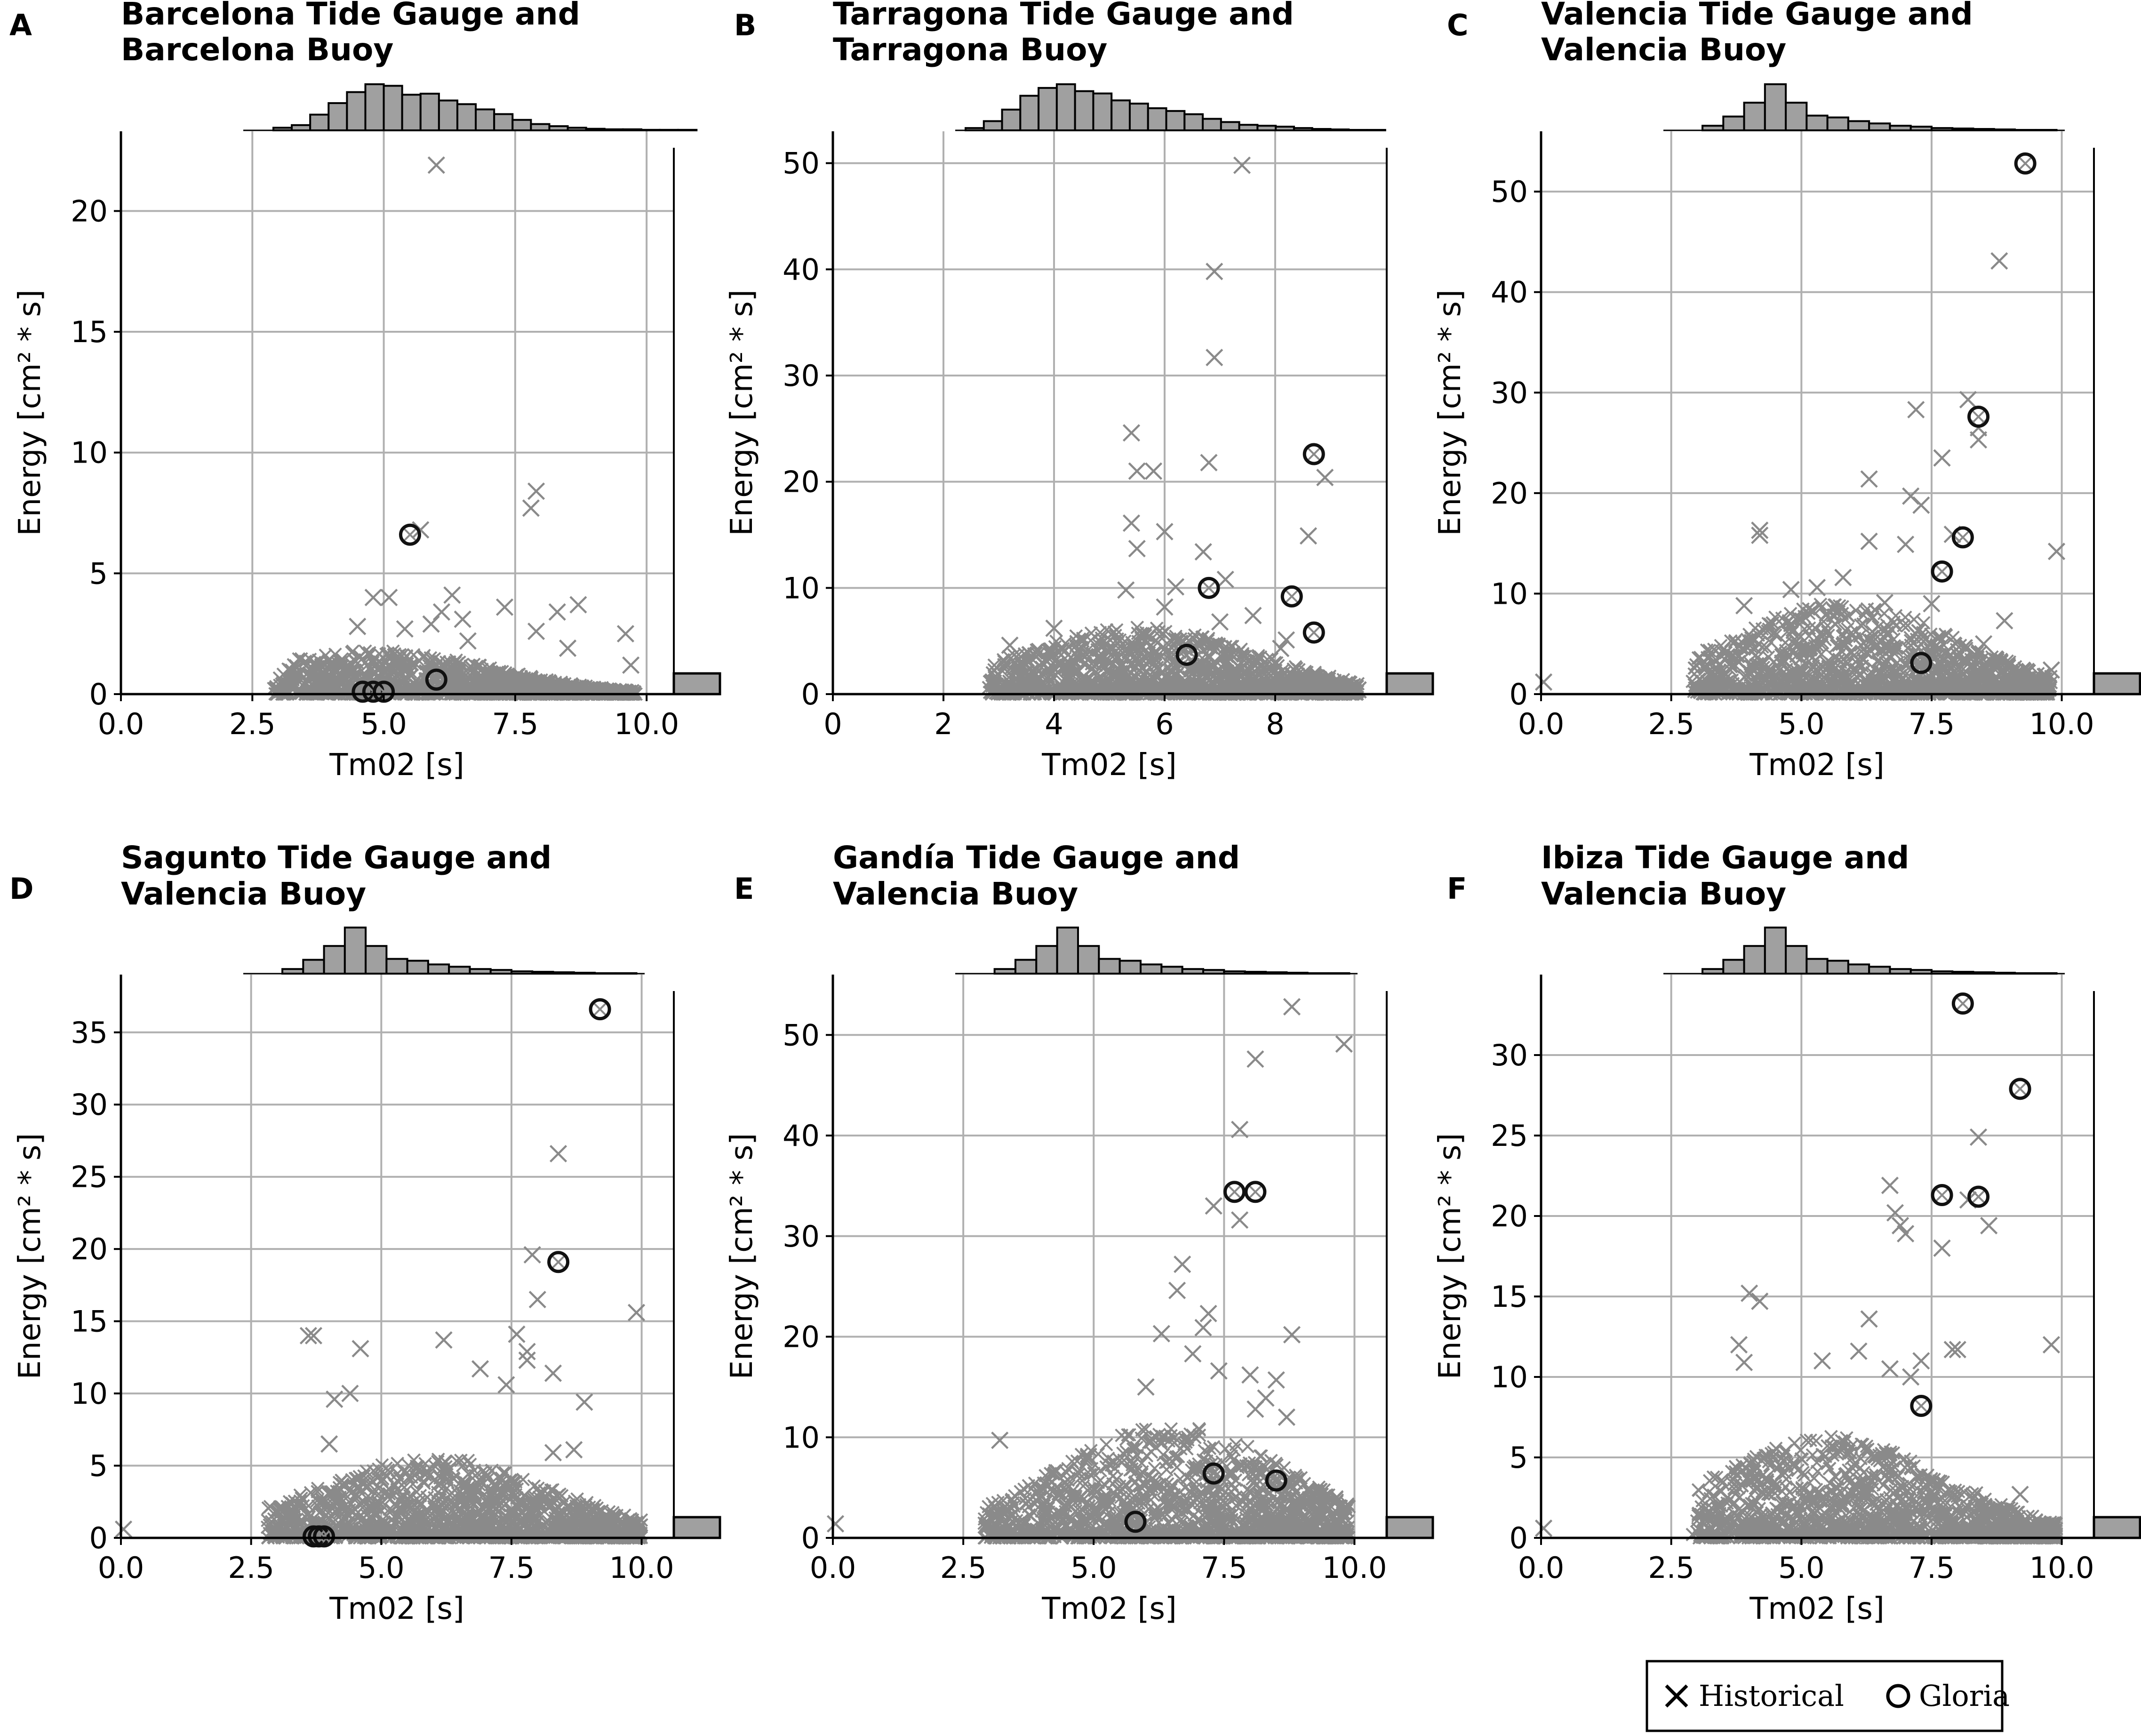  Describe the element at coordinates (1542, 1568) in the screenshot. I see `x-tick-label: 0.0` at that location.